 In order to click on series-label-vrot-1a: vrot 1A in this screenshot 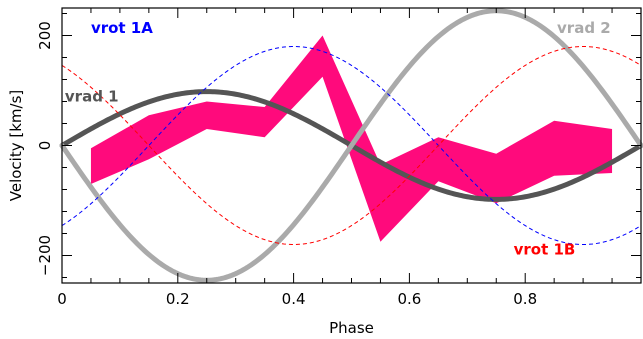, I will do `click(122, 28)`.